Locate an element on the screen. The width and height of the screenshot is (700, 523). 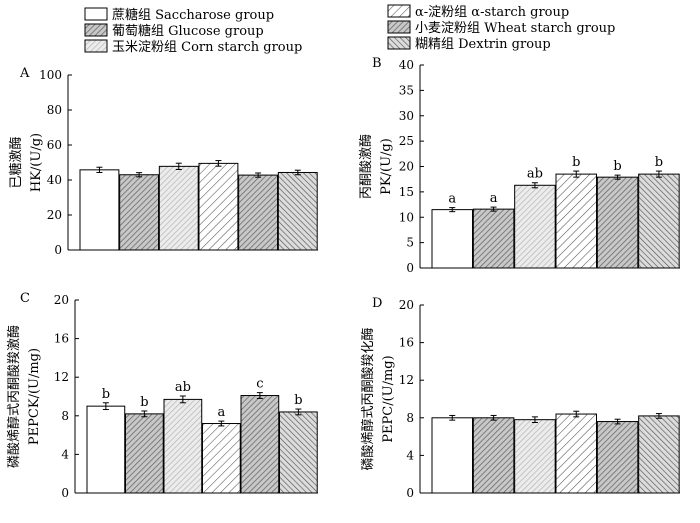
y-tick-label: 80 is located at coordinates (54, 110).